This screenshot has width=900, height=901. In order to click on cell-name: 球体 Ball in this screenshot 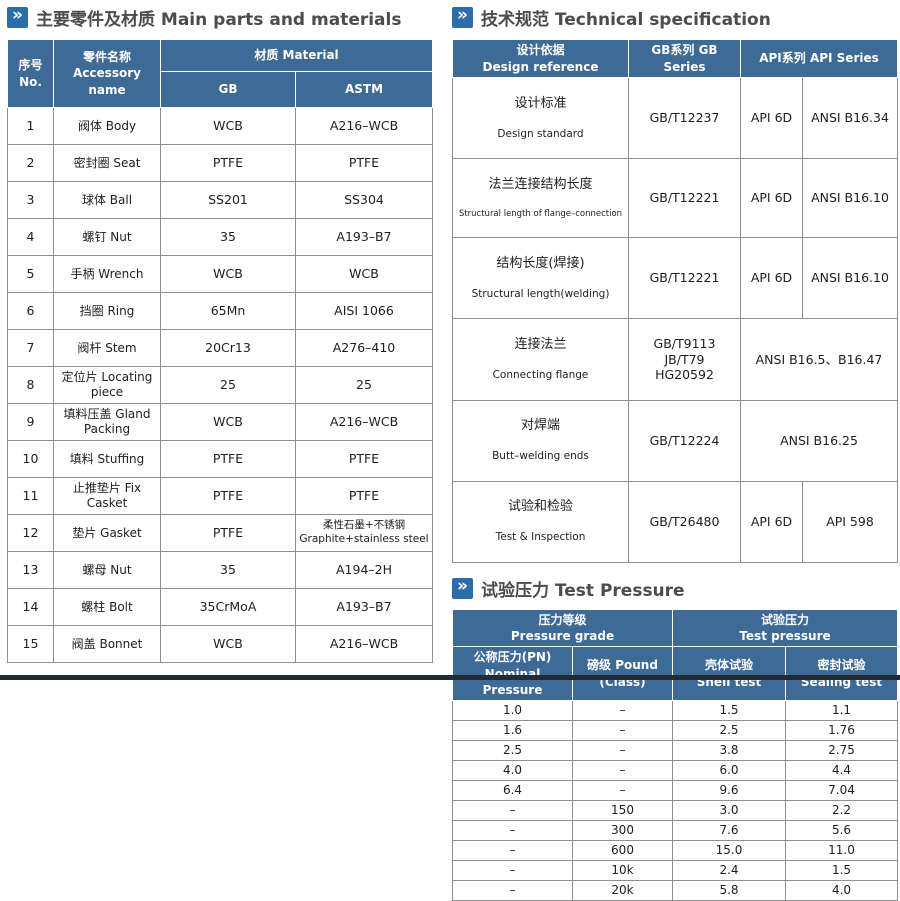, I will do `click(107, 200)`.